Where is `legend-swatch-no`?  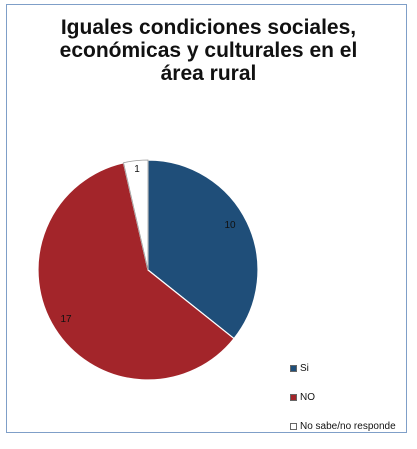
legend-swatch-no is located at coordinates (293, 397).